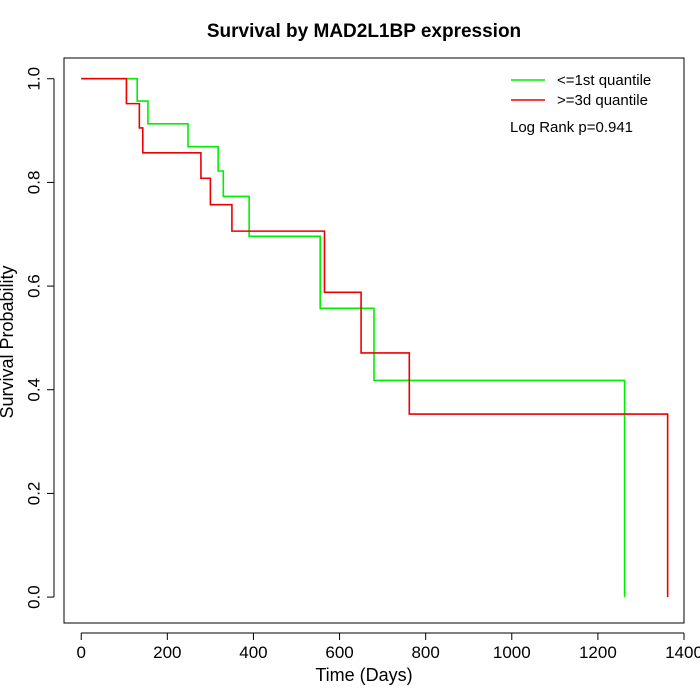 This screenshot has width=700, height=700. What do you see at coordinates (34, 79) in the screenshot?
I see `y-tick-label: 1.0` at bounding box center [34, 79].